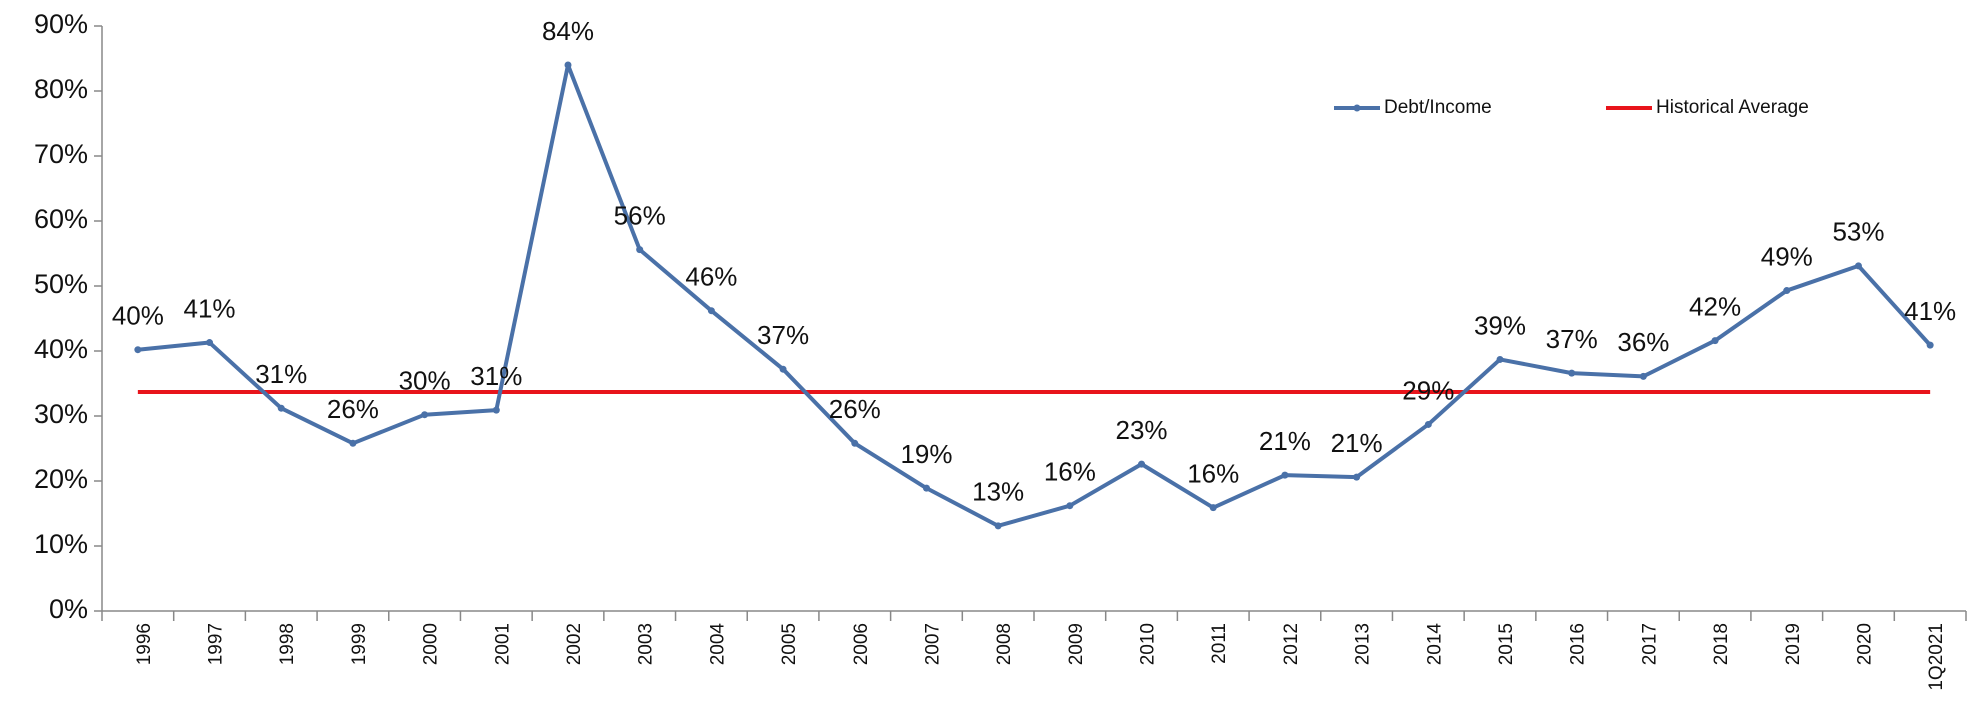 The image size is (1968, 710). What do you see at coordinates (138, 316) in the screenshot?
I see `data-label: 40%` at bounding box center [138, 316].